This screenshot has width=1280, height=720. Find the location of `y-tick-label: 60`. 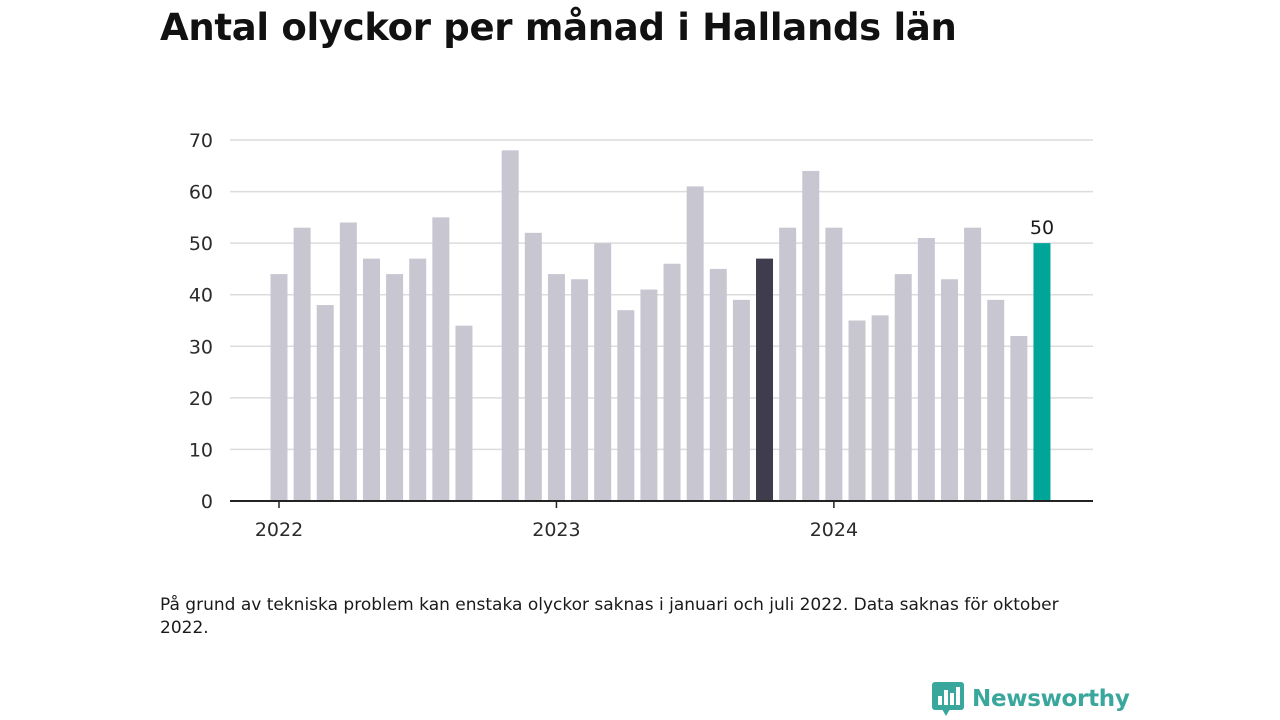

y-tick-label: 60 is located at coordinates (201, 193).